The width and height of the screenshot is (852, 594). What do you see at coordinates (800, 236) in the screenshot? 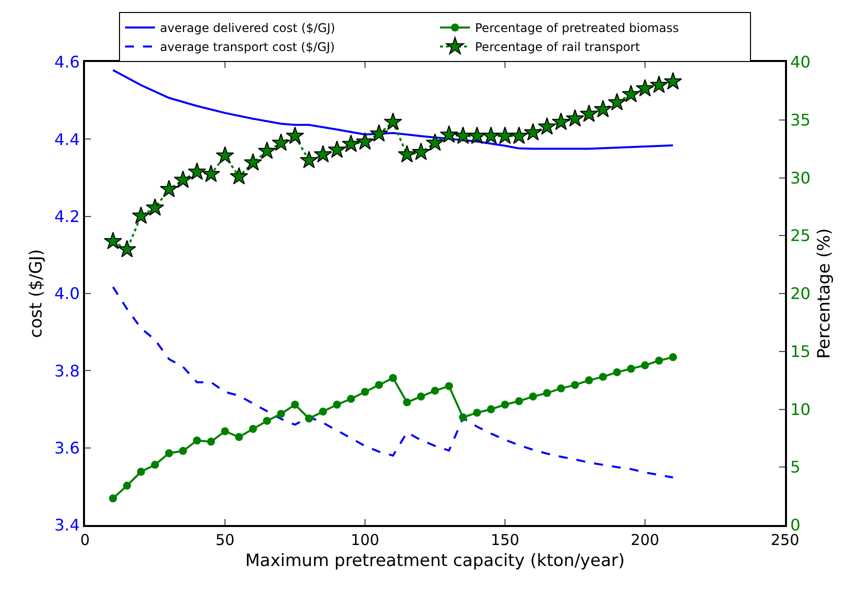
I see `y2-tick-label: 25` at bounding box center [800, 236].